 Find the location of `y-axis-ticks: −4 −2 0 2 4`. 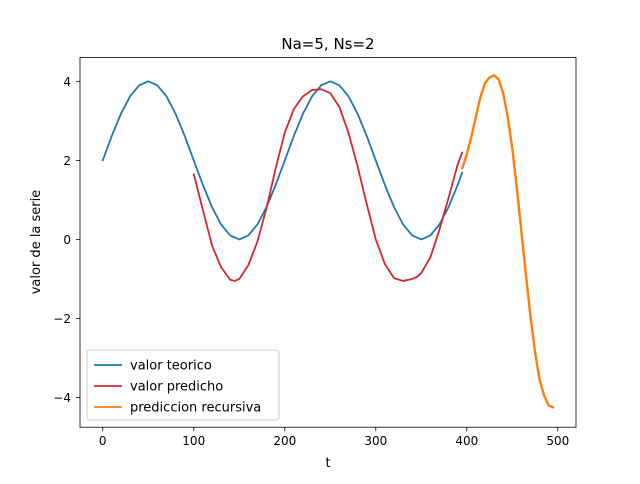

y-axis-ticks: −4 −2 0 2 4 is located at coordinates (66, 240).